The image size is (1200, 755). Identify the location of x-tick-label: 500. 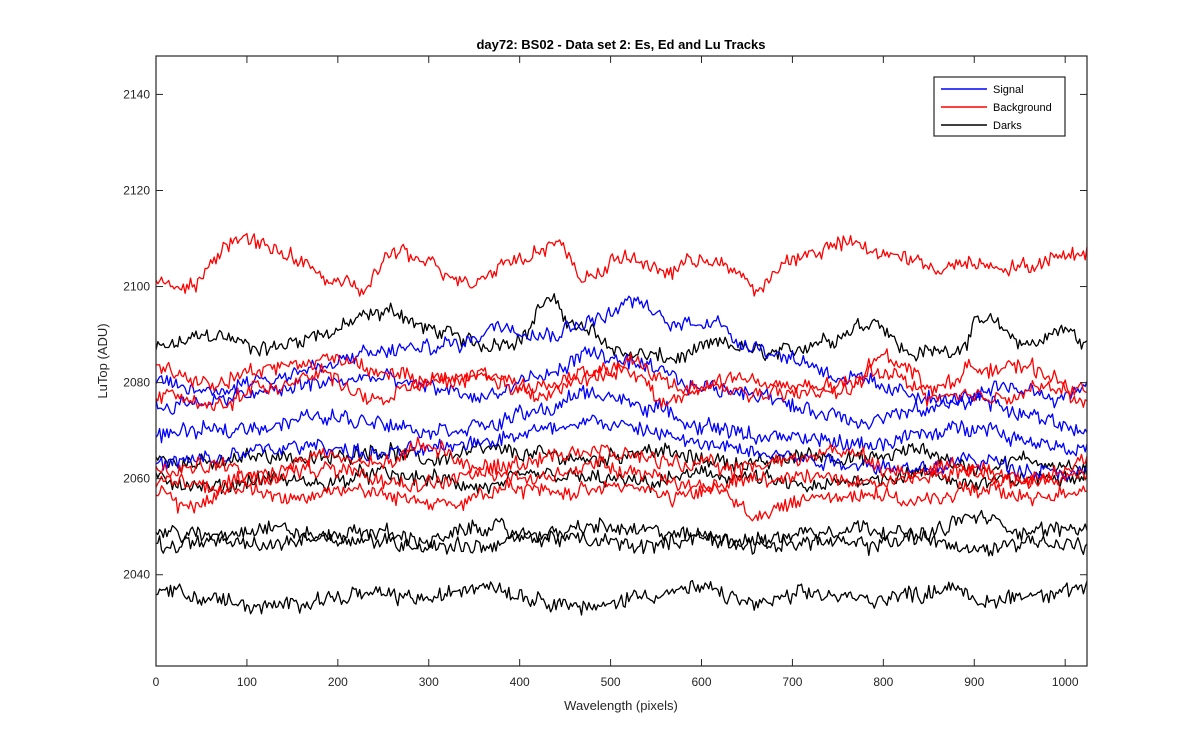
(611, 682).